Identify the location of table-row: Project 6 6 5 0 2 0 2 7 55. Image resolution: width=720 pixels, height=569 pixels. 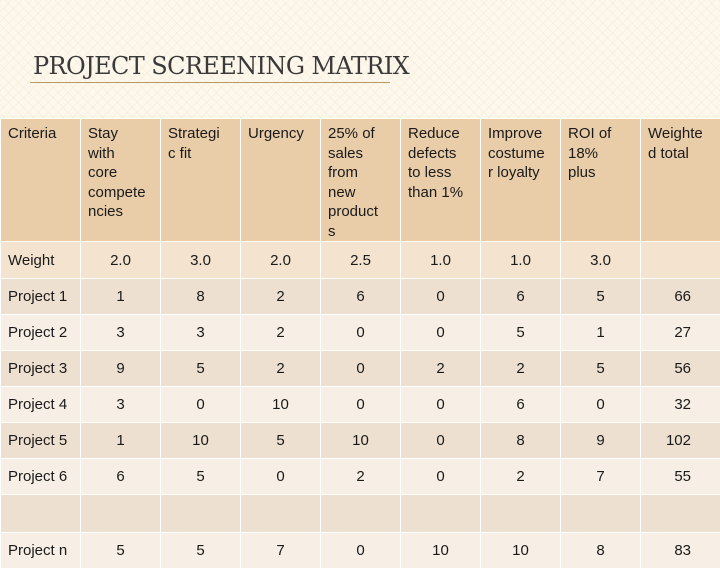
(360, 477).